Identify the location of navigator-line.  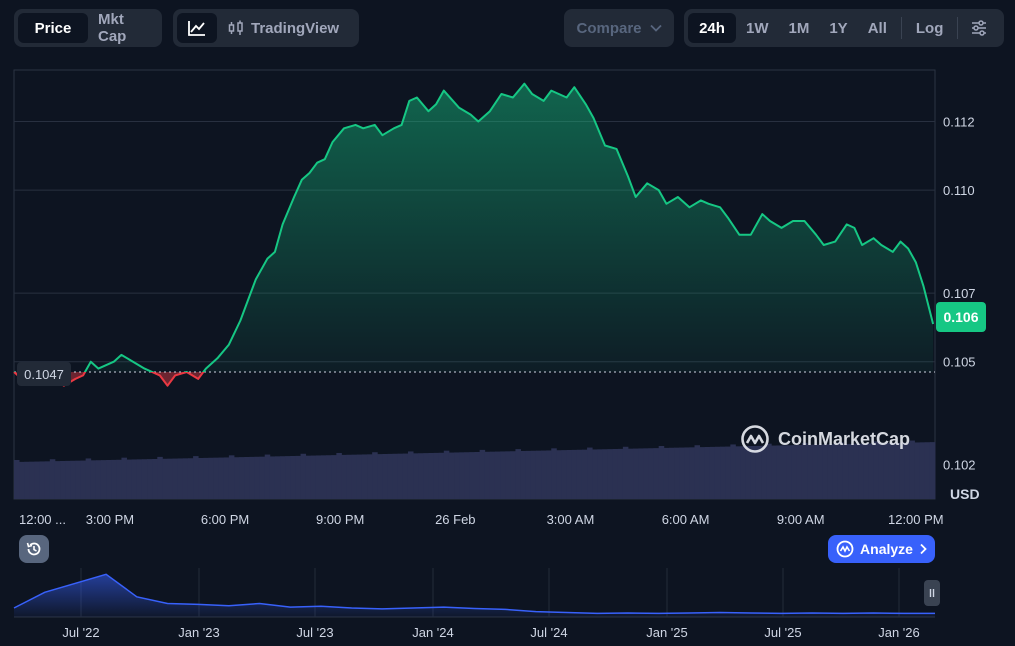
(474, 594).